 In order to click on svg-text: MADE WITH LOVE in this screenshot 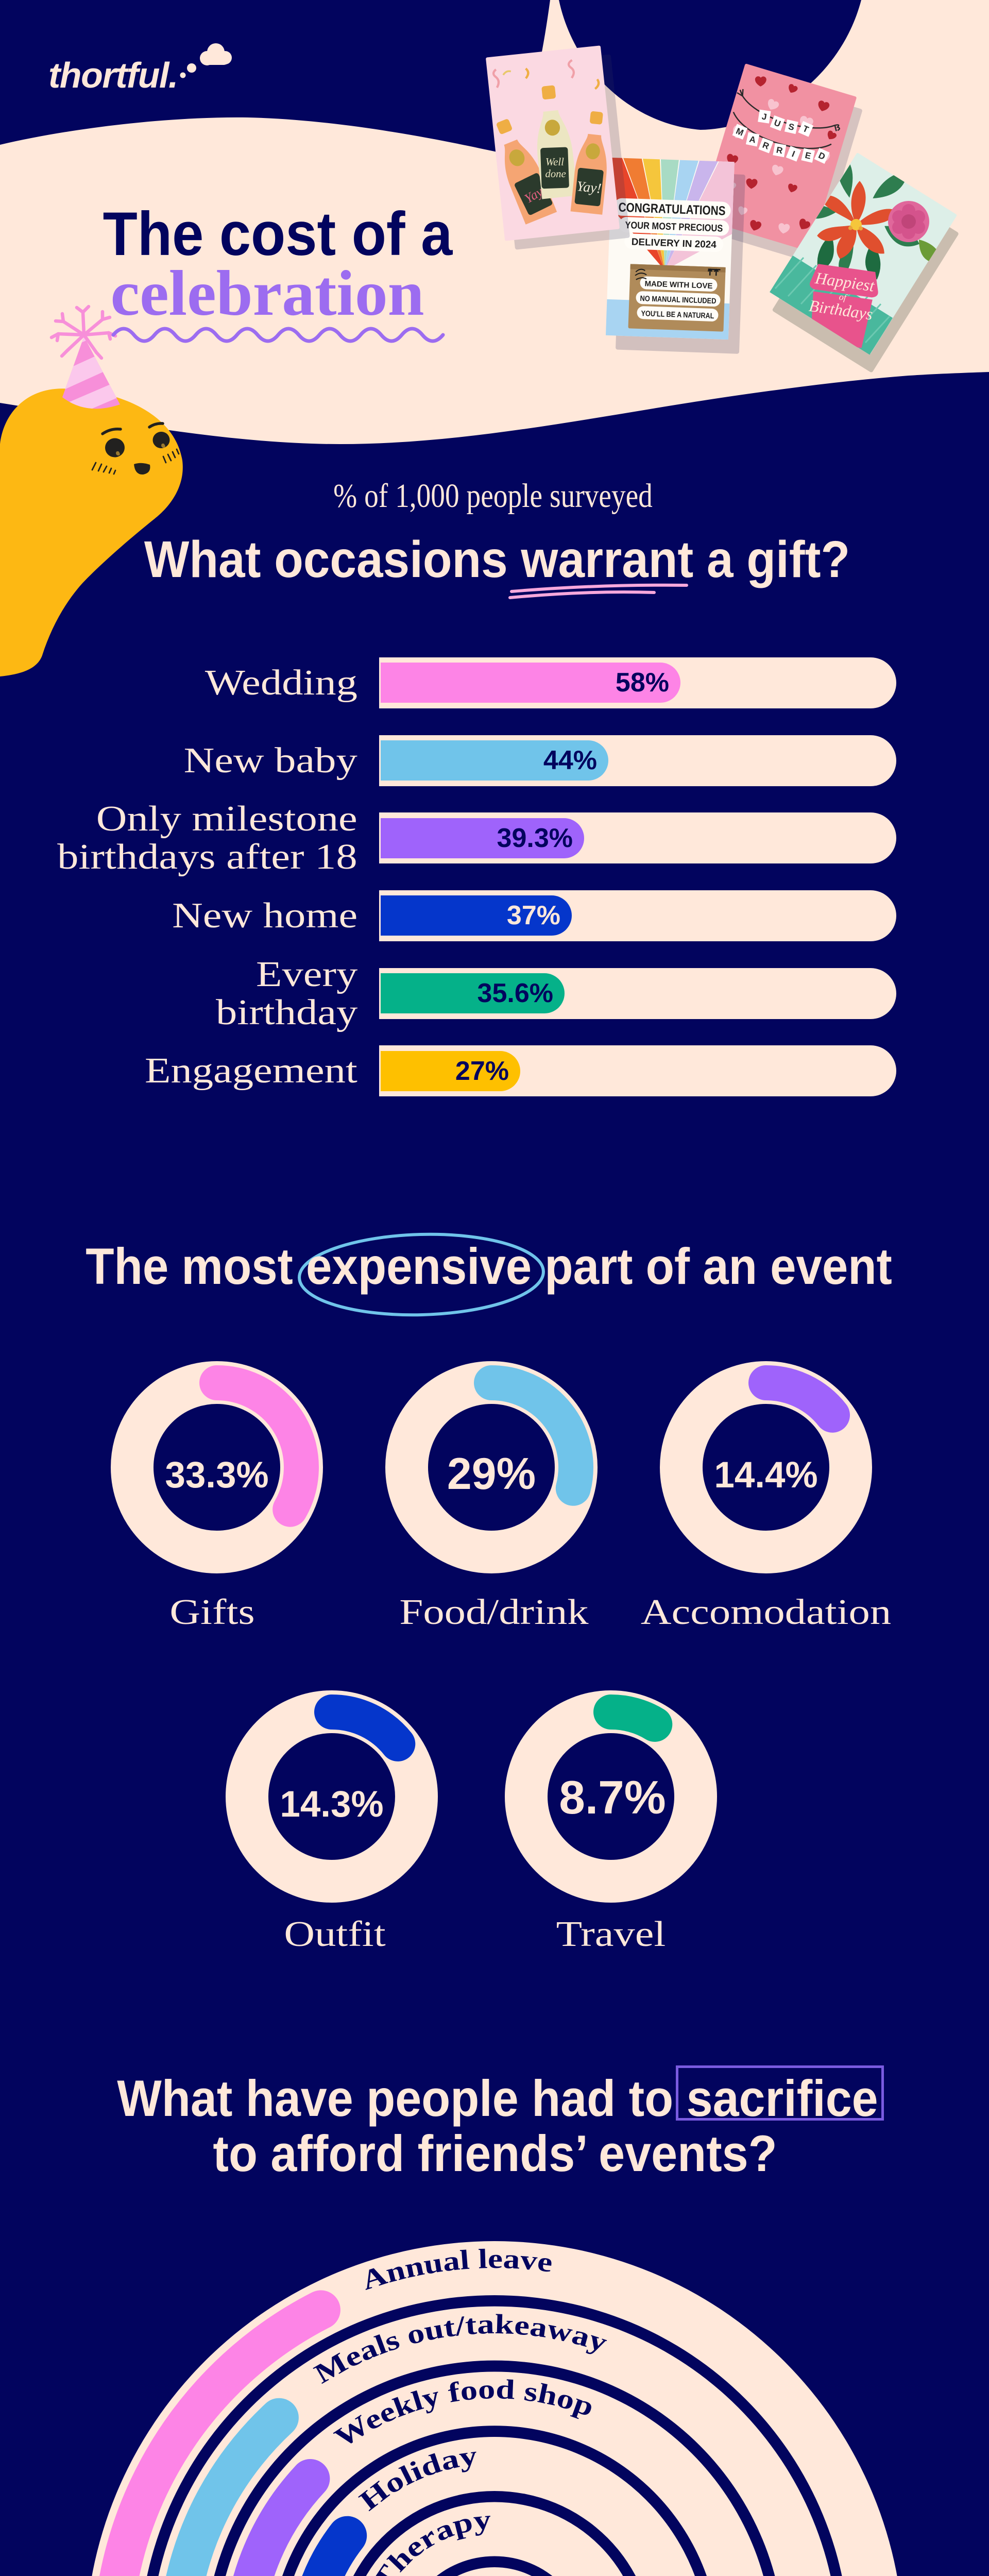, I will do `click(678, 285)`.